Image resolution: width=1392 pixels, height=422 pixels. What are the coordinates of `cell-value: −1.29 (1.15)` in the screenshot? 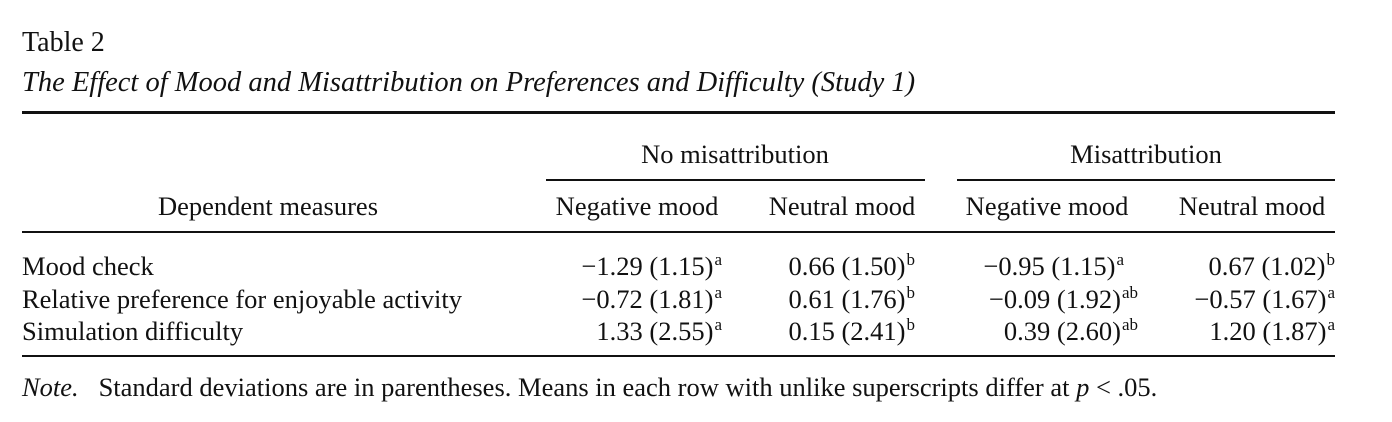 It's located at (647, 266).